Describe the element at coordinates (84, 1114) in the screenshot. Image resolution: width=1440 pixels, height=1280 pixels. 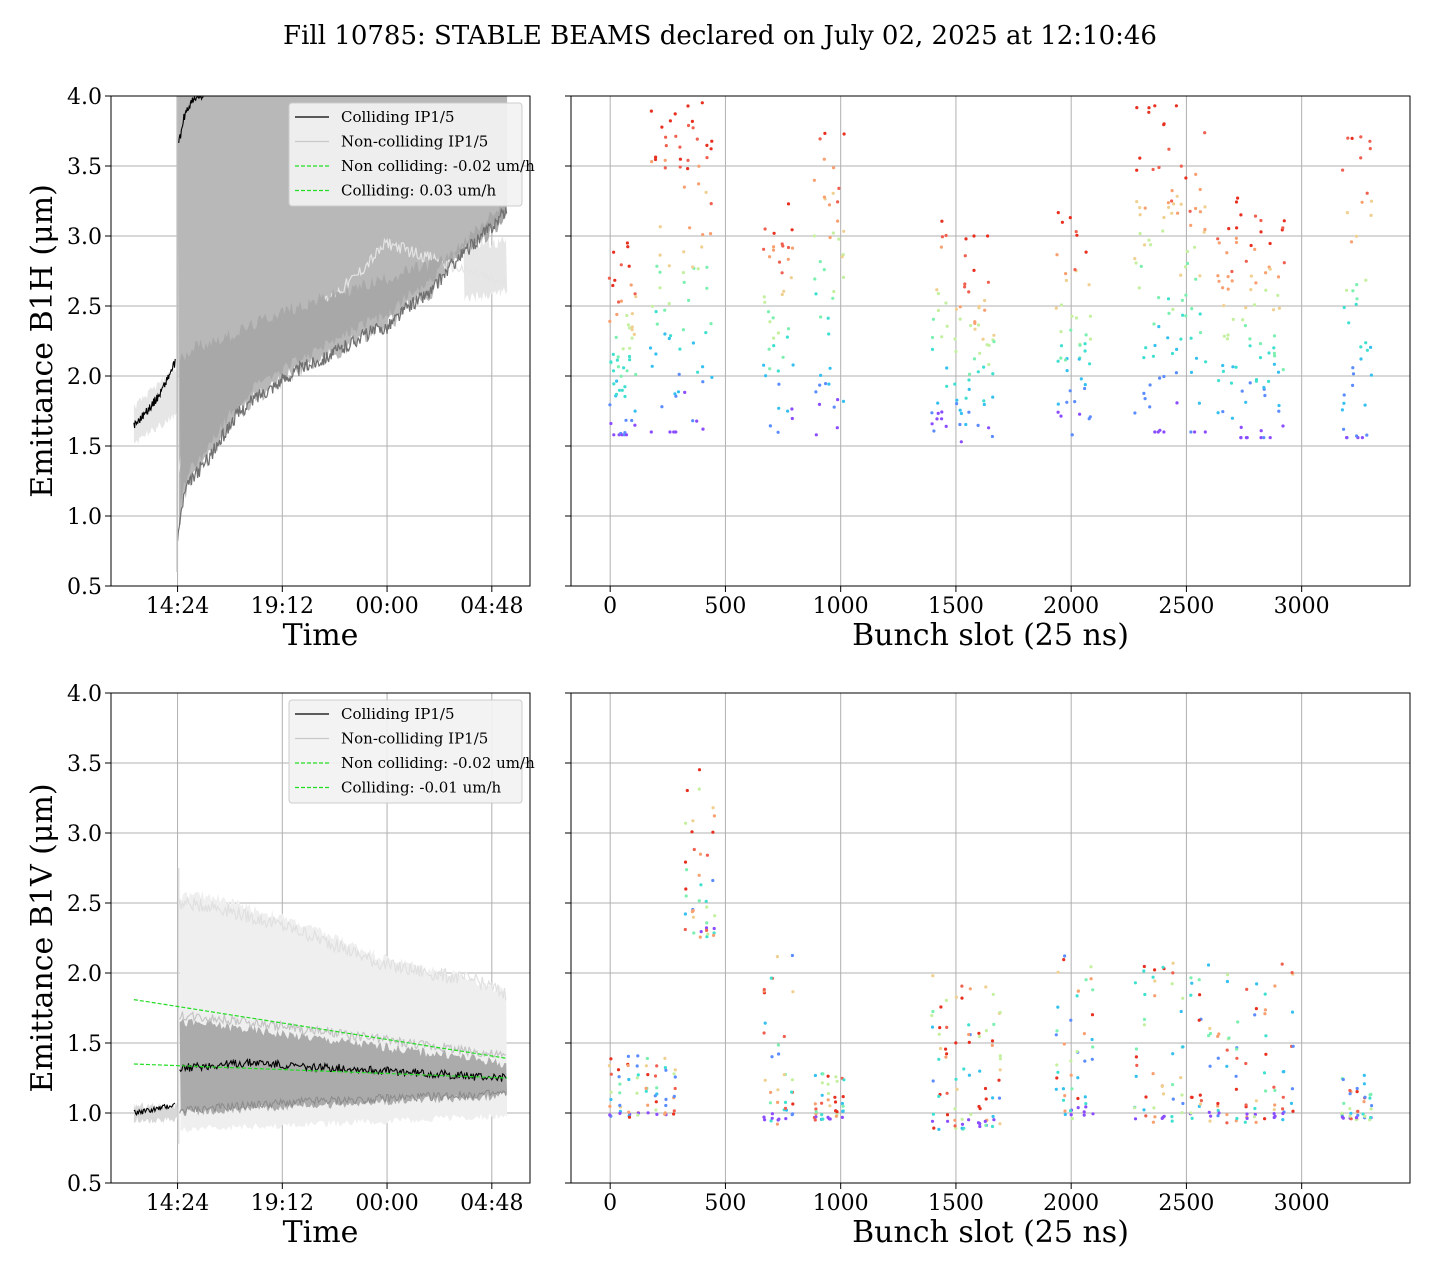
I see `y-tick-label: 1.0` at that location.